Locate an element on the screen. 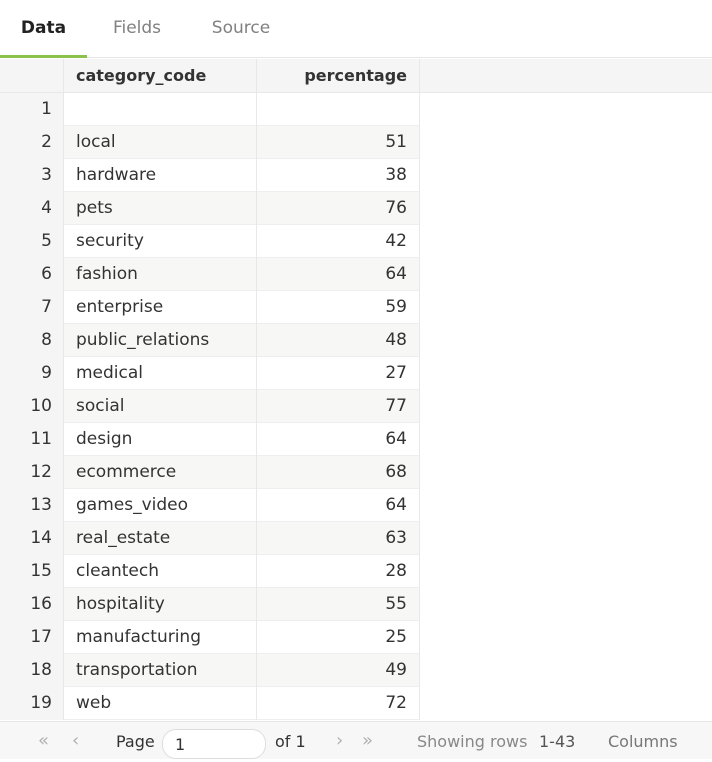  table-row: 18 transportation 49 is located at coordinates (210, 670).